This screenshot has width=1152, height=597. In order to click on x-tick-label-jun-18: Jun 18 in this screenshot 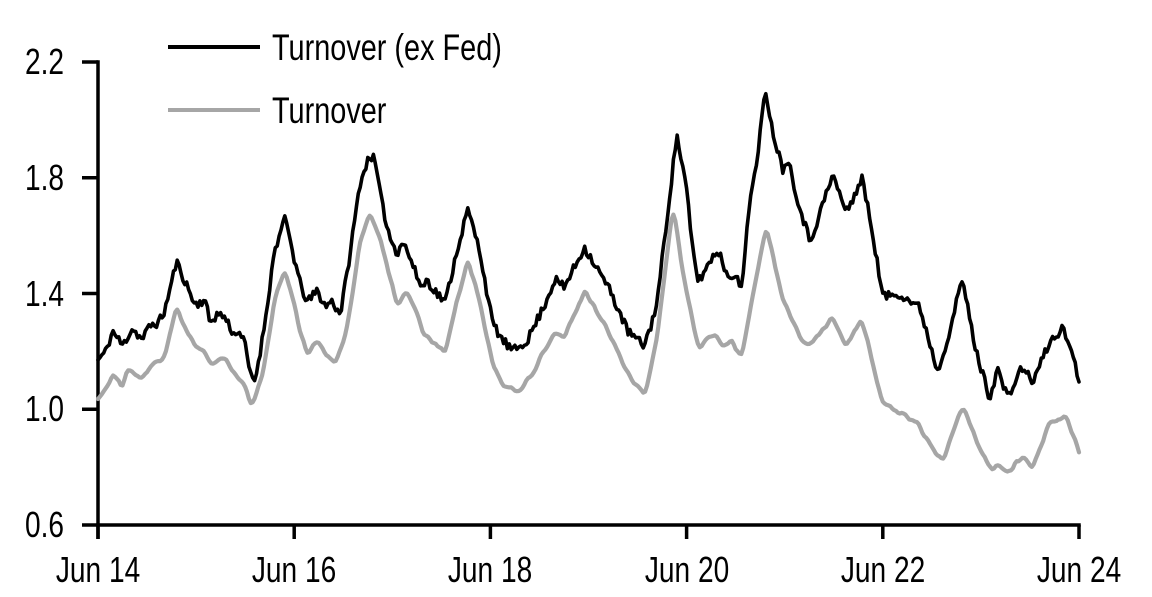, I will do `click(490, 569)`.